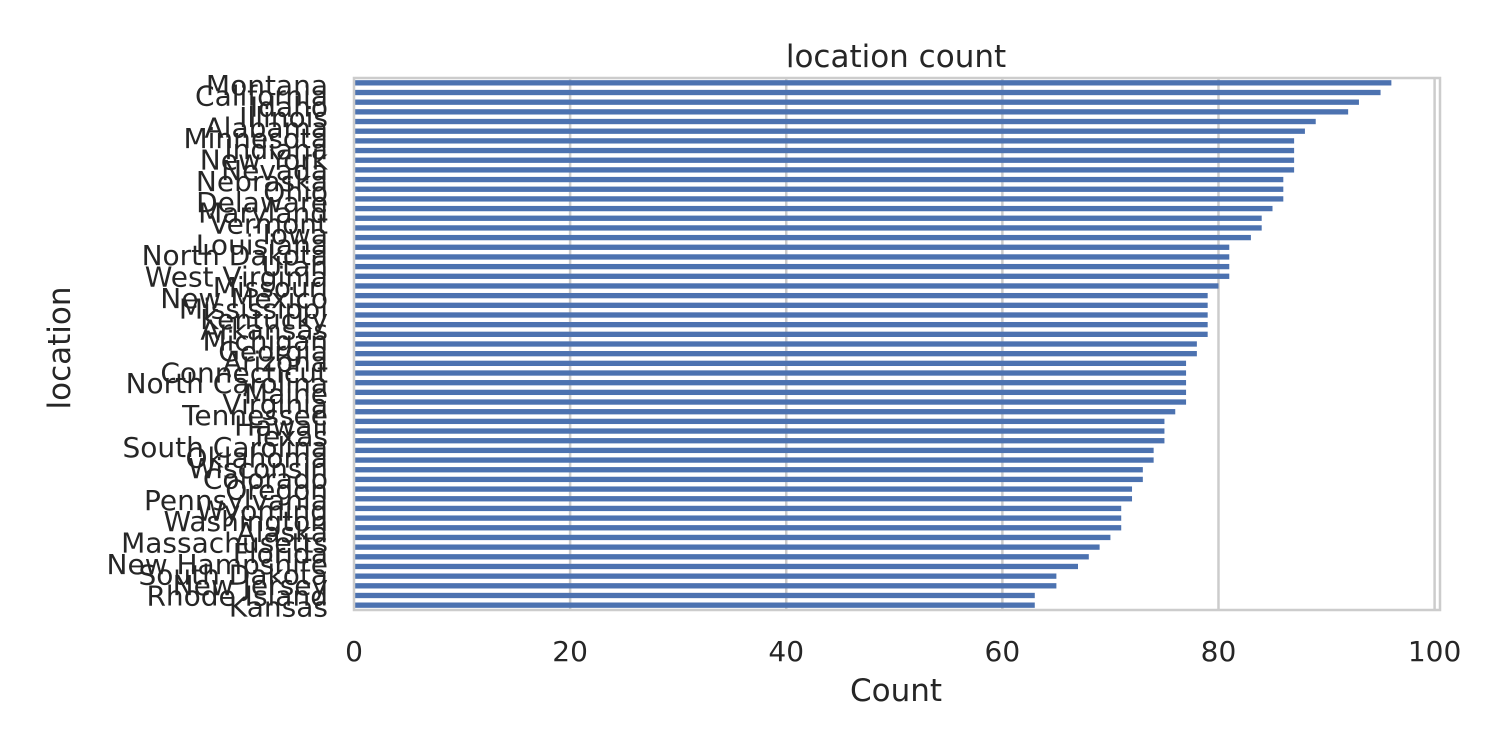  Describe the element at coordinates (276, 489) in the screenshot. I see `y-tick-label: Oregon` at that location.